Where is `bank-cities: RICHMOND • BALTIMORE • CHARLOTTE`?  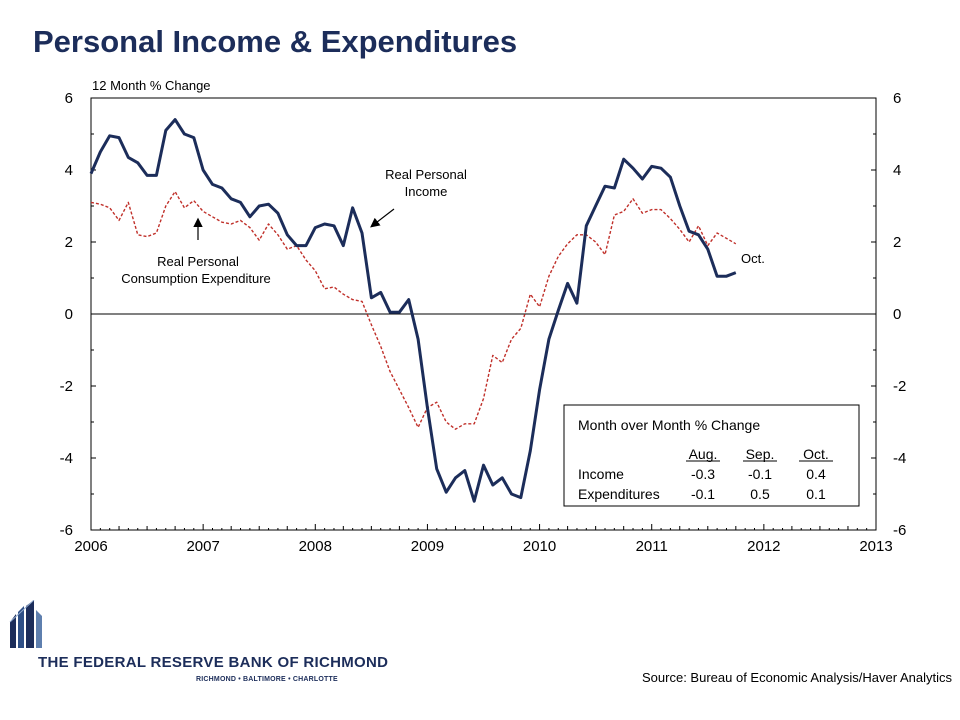
bank-cities: RICHMOND • BALTIMORE • CHARLOTTE is located at coordinates (267, 679).